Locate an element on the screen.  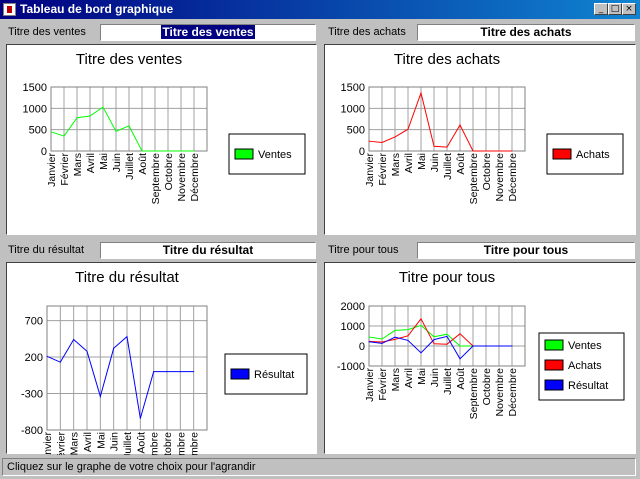
chart-title: Titre du résultat is located at coordinates (127, 277).